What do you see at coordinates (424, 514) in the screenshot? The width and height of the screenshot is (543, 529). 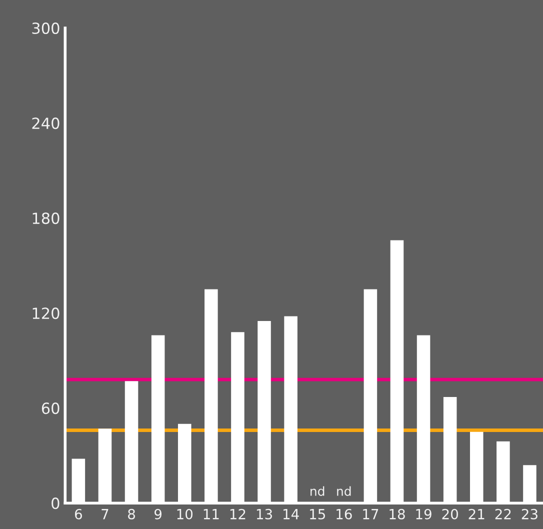 I see `x-tick-label: 19` at bounding box center [424, 514].